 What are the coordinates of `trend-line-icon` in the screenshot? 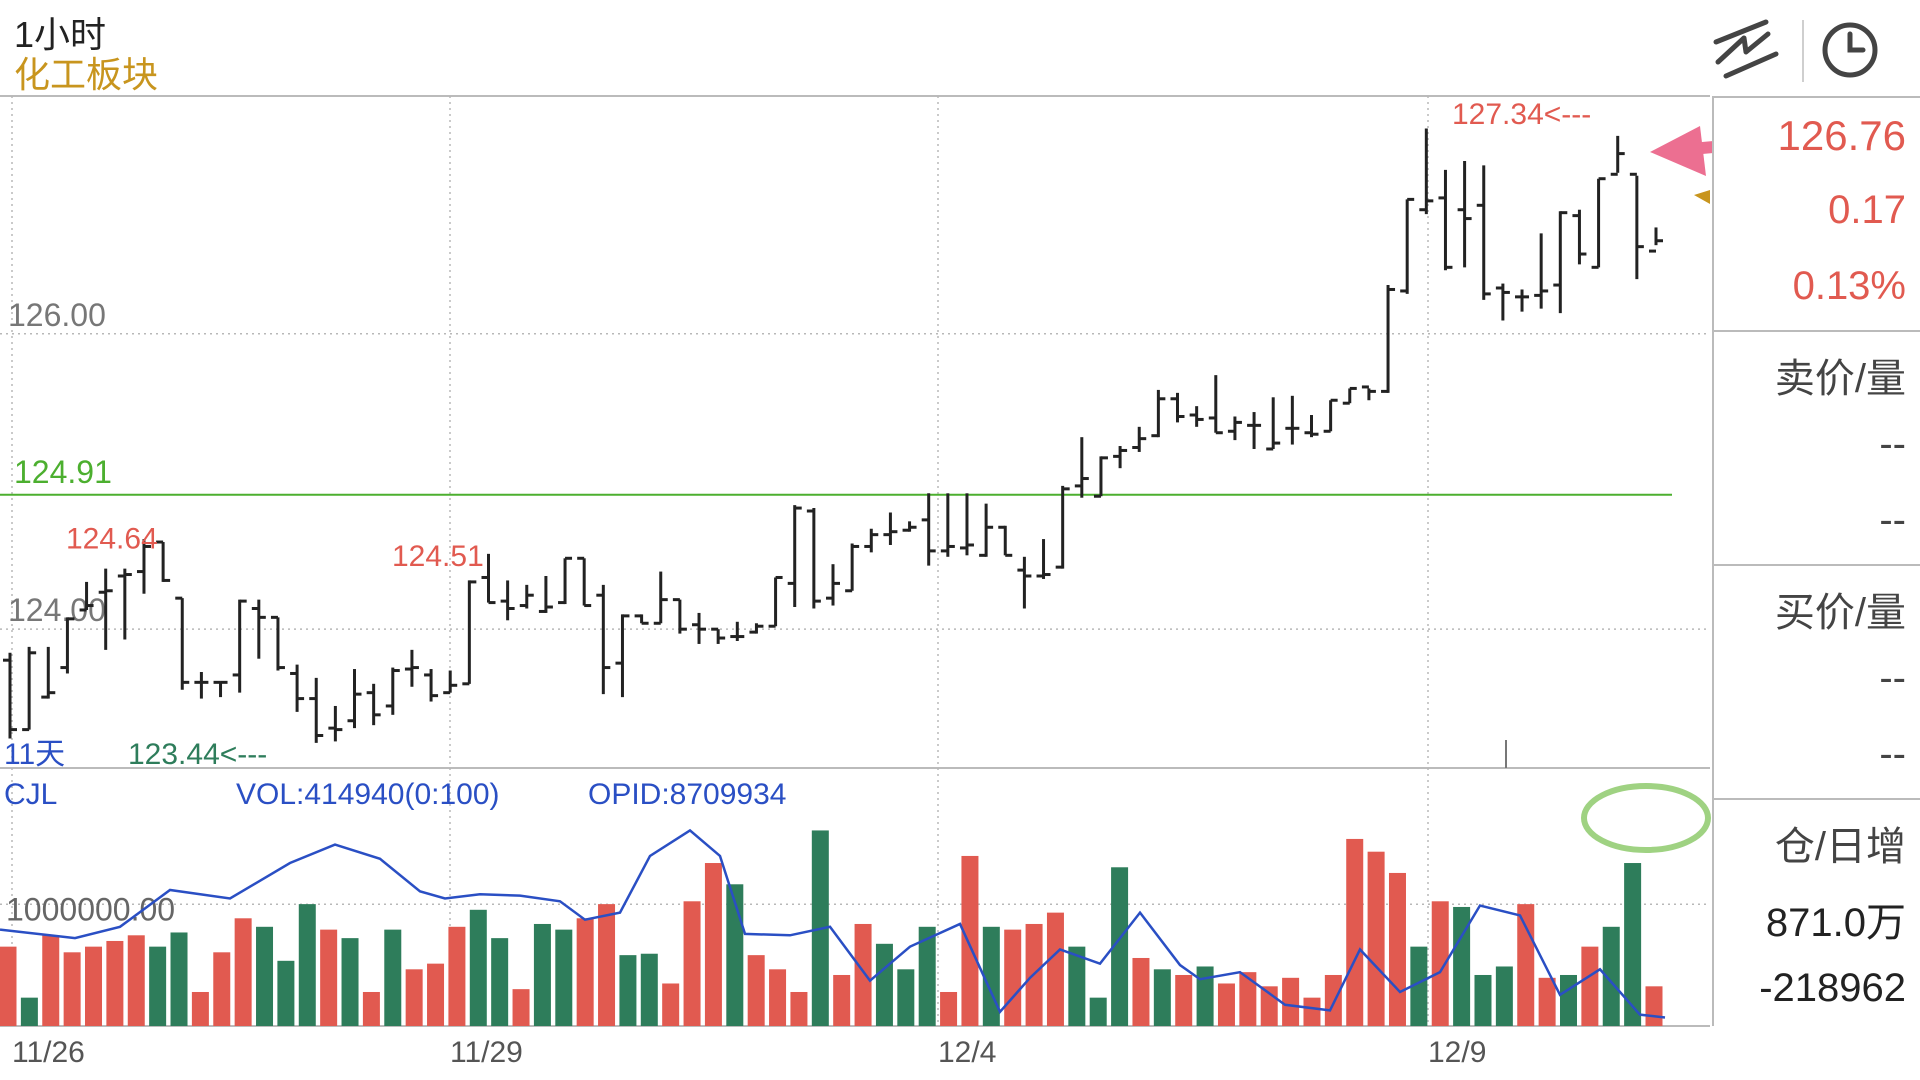 It's located at (1746, 50).